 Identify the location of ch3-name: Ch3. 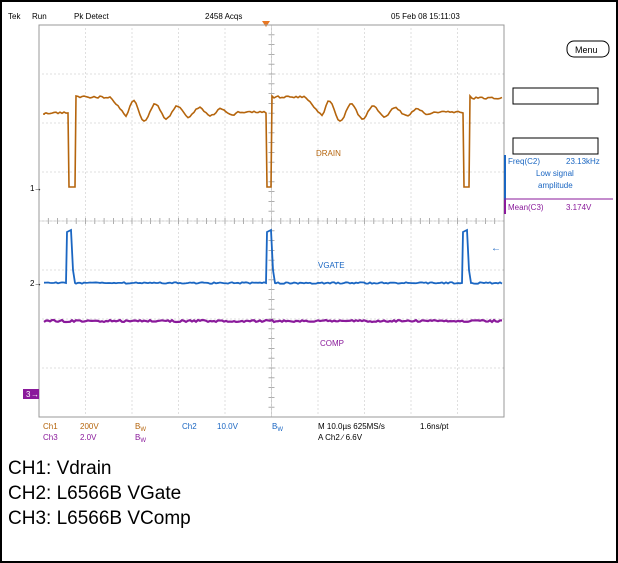
(50, 437).